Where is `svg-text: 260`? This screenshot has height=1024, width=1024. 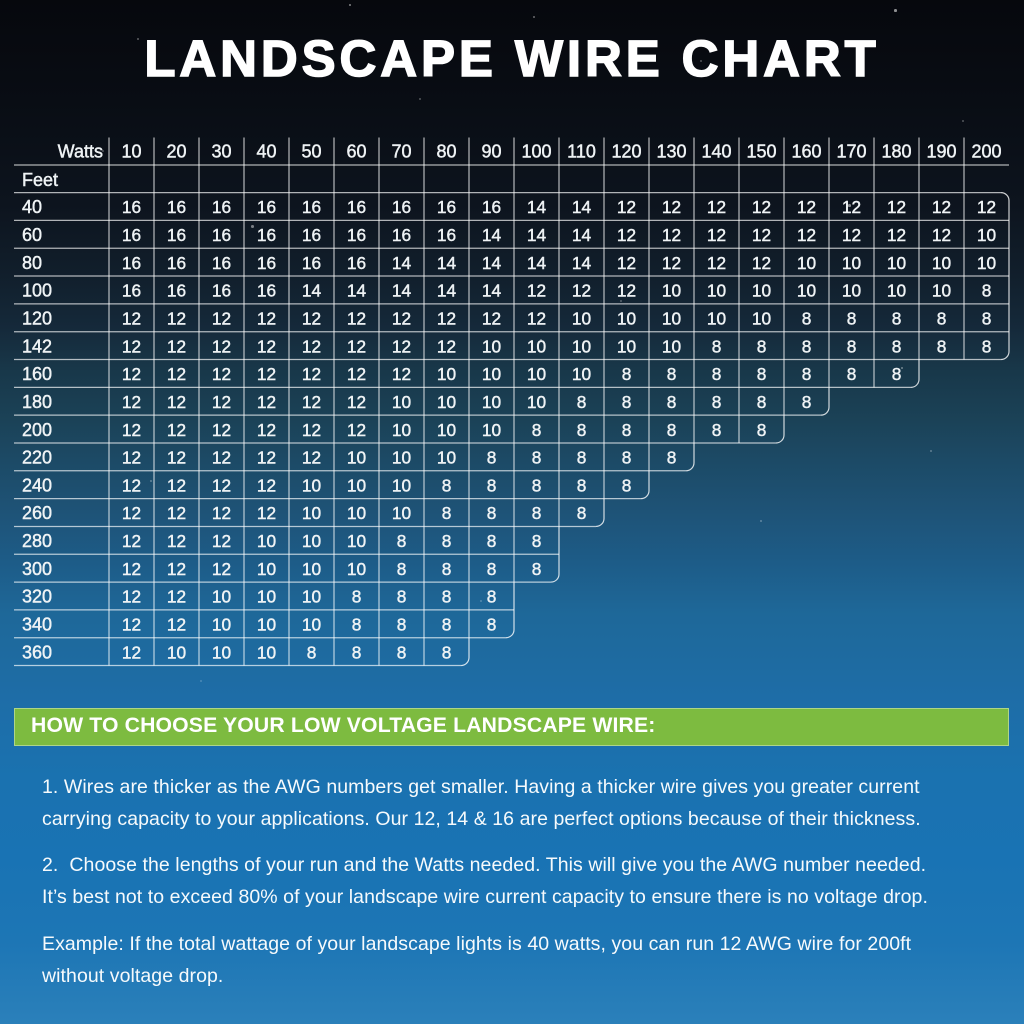 svg-text: 260 is located at coordinates (37, 513).